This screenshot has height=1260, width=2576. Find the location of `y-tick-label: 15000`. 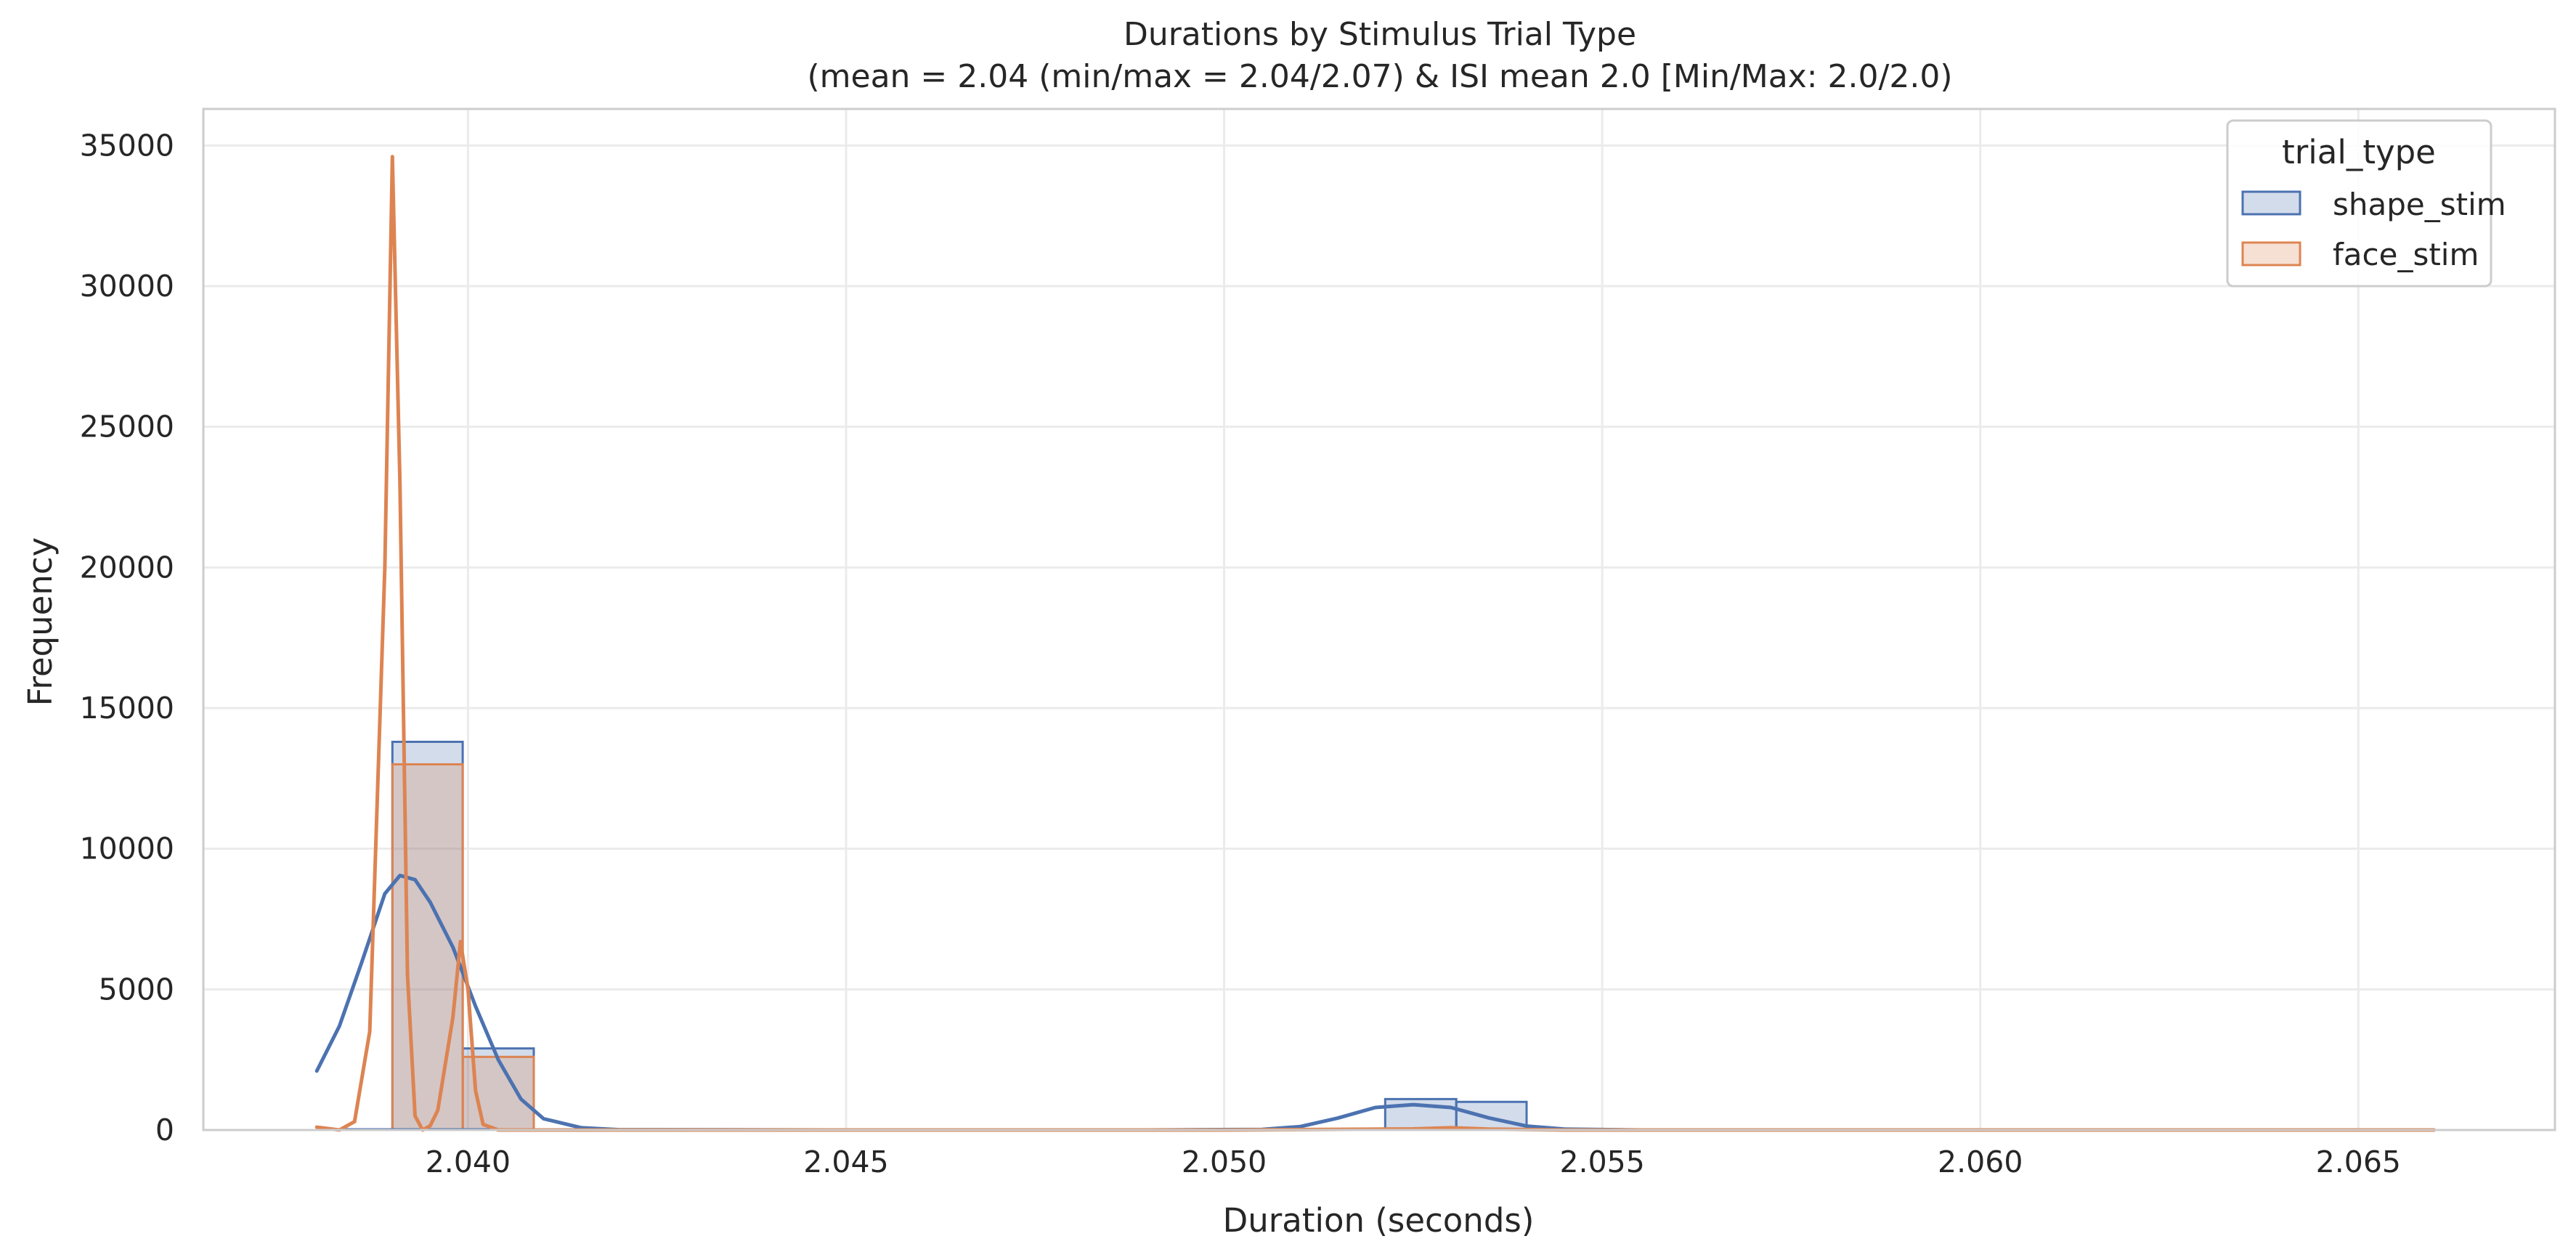

y-tick-label: 15000 is located at coordinates (127, 708).